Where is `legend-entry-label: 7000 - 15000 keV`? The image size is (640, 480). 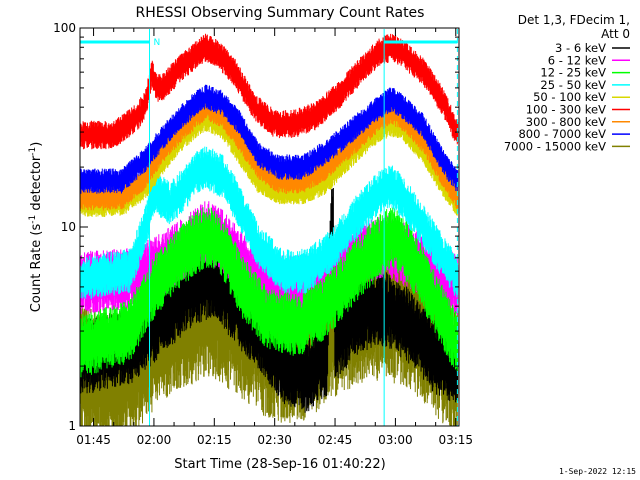 legend-entry-label: 7000 - 15000 keV is located at coordinates (555, 146).